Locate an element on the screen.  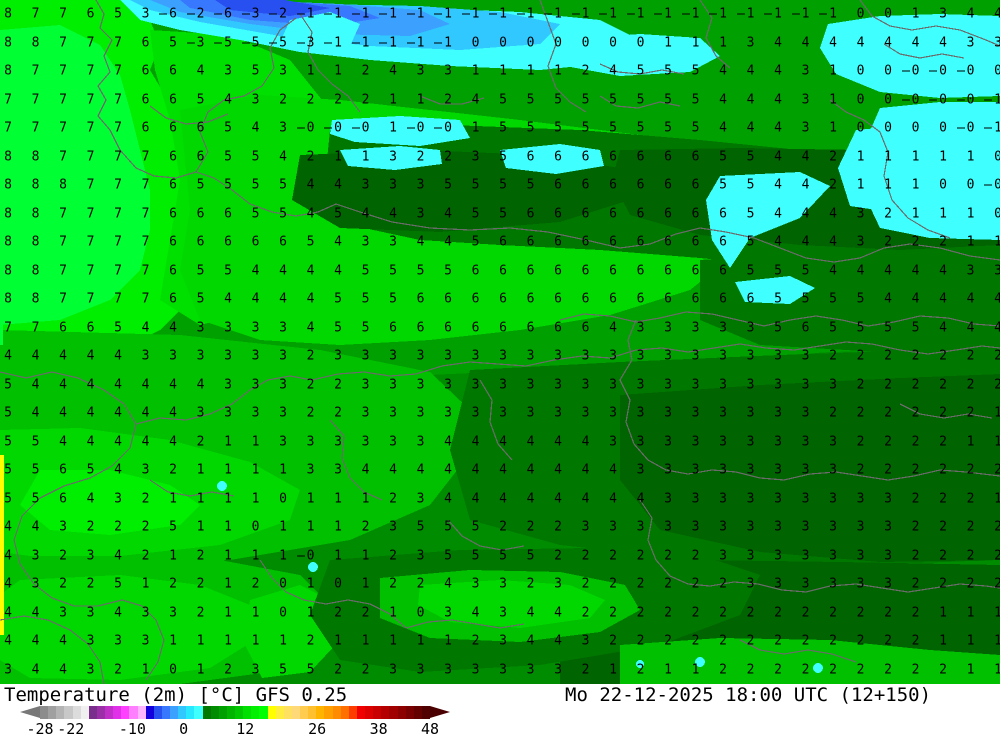
grid-value: 7 is located at coordinates (90, 213).